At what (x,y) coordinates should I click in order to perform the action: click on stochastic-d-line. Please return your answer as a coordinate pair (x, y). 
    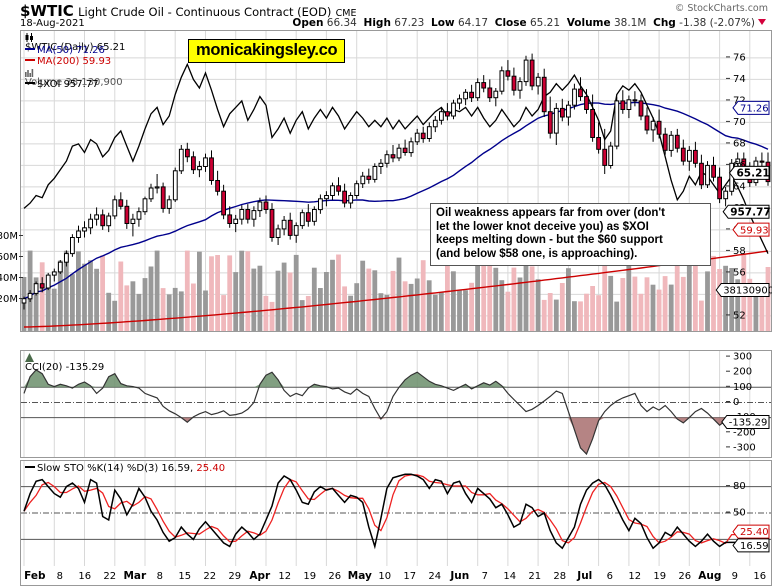
    Looking at the image, I should click on (395, 509).